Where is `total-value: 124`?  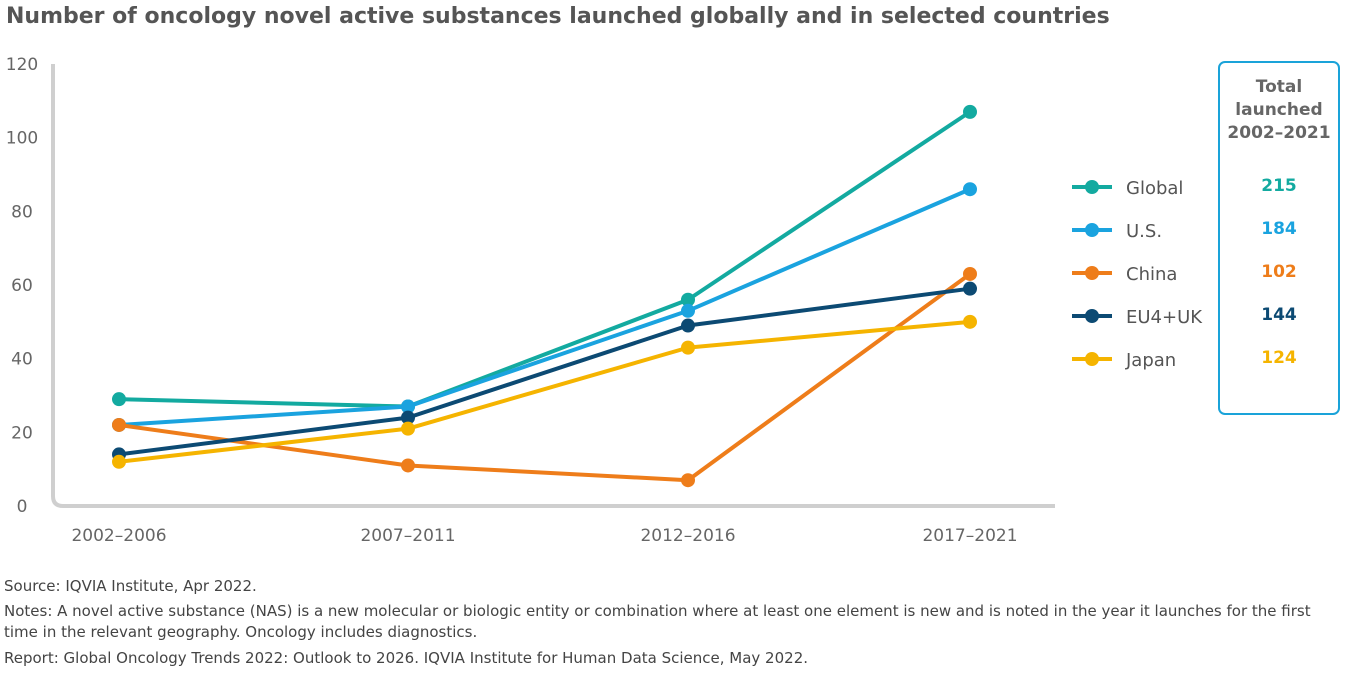
total-value: 124 is located at coordinates (1279, 358).